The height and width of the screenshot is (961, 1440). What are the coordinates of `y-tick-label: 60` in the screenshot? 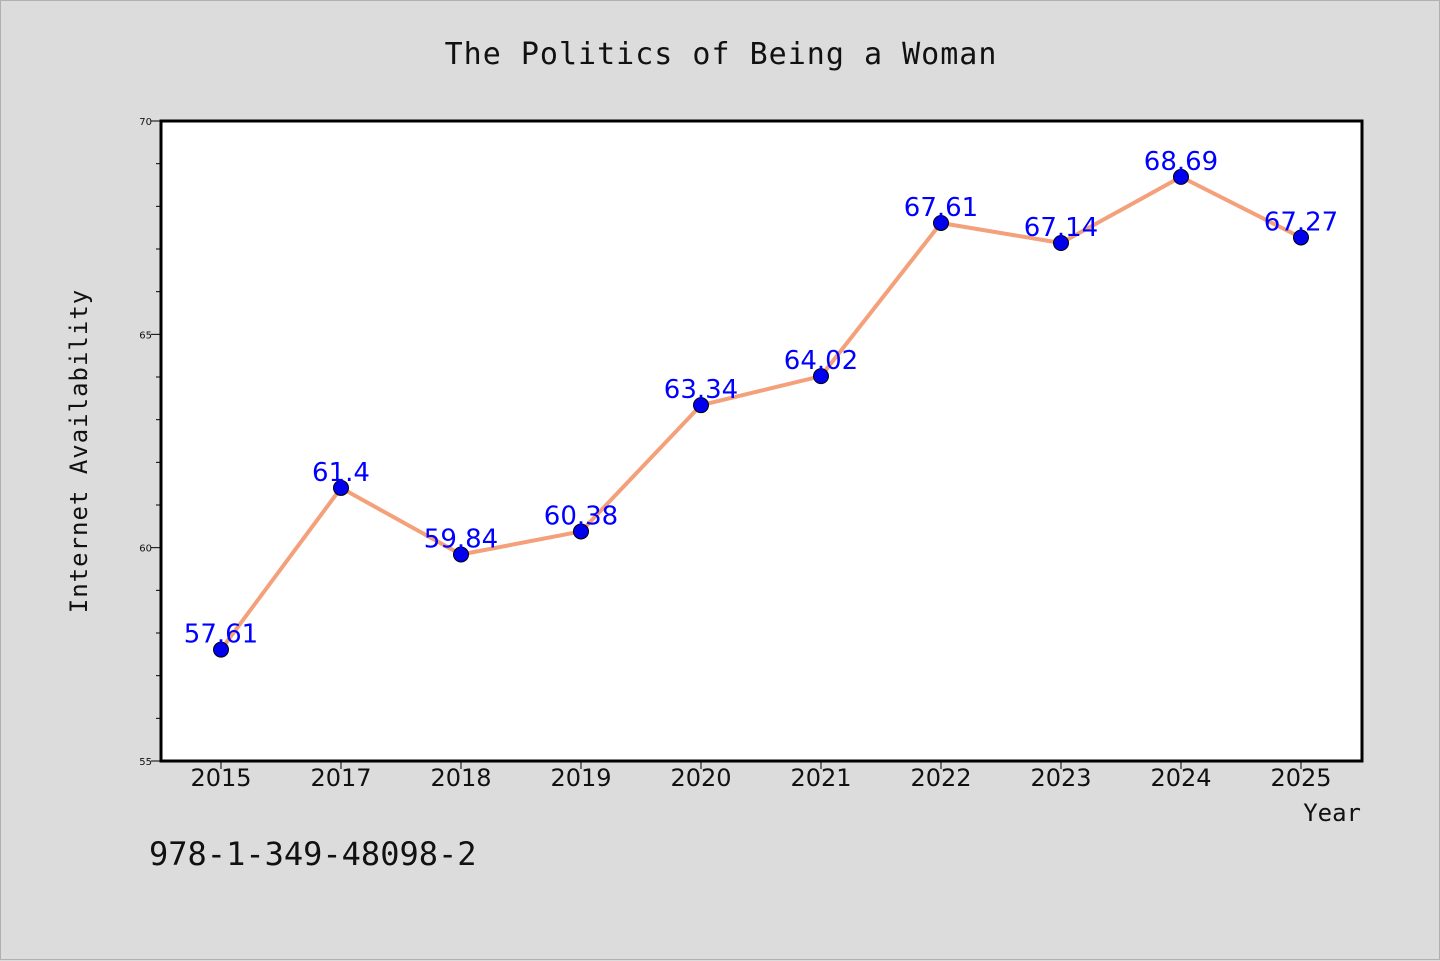 It's located at (145, 549).